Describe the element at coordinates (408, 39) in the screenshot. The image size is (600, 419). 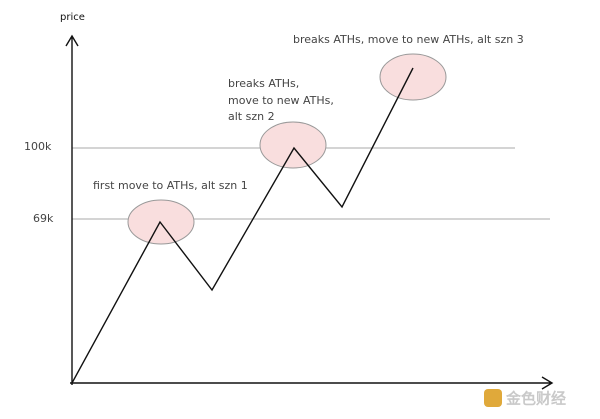
I see `annotation: breaks ATHs, move to new ATHs, alt szn 3` at that location.